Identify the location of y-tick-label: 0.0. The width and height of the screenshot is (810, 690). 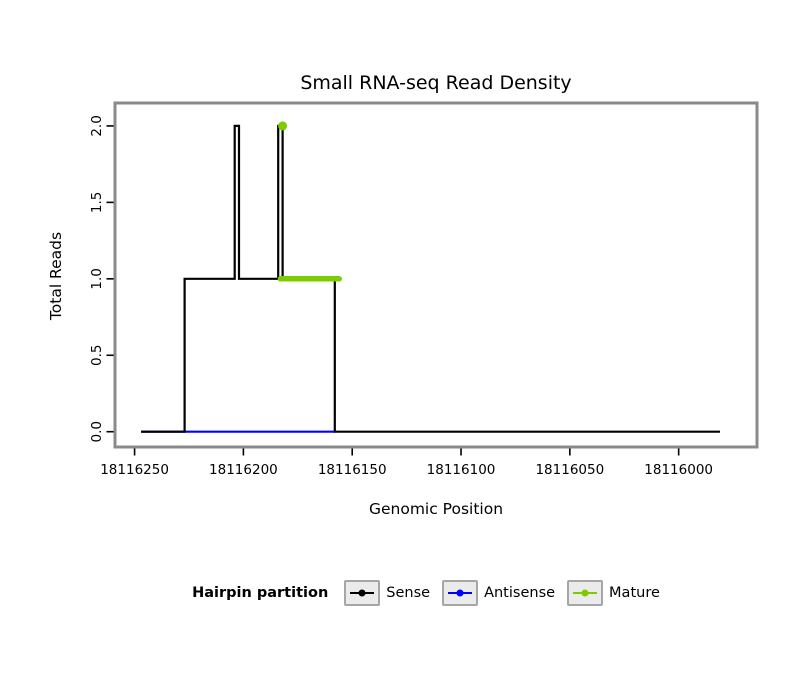
(97, 431).